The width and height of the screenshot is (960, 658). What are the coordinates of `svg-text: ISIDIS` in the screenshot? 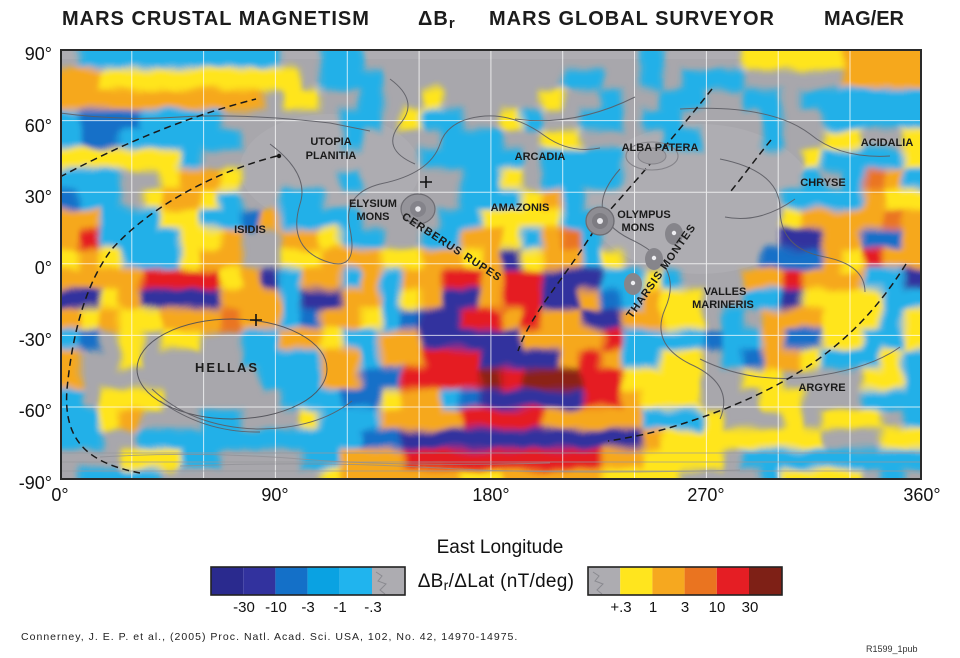 It's located at (250, 230).